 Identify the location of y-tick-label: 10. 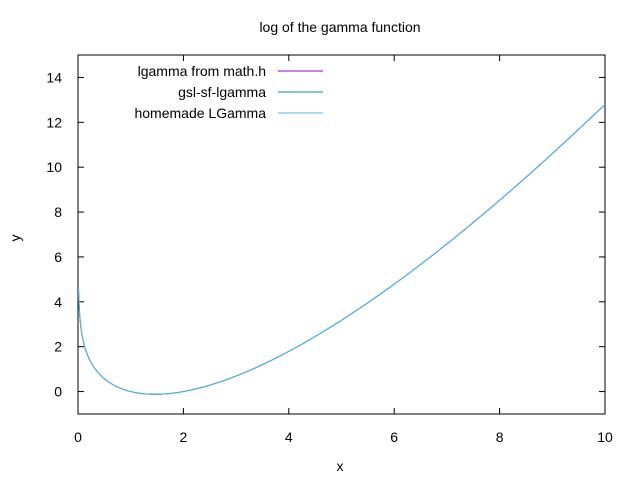
(54, 167).